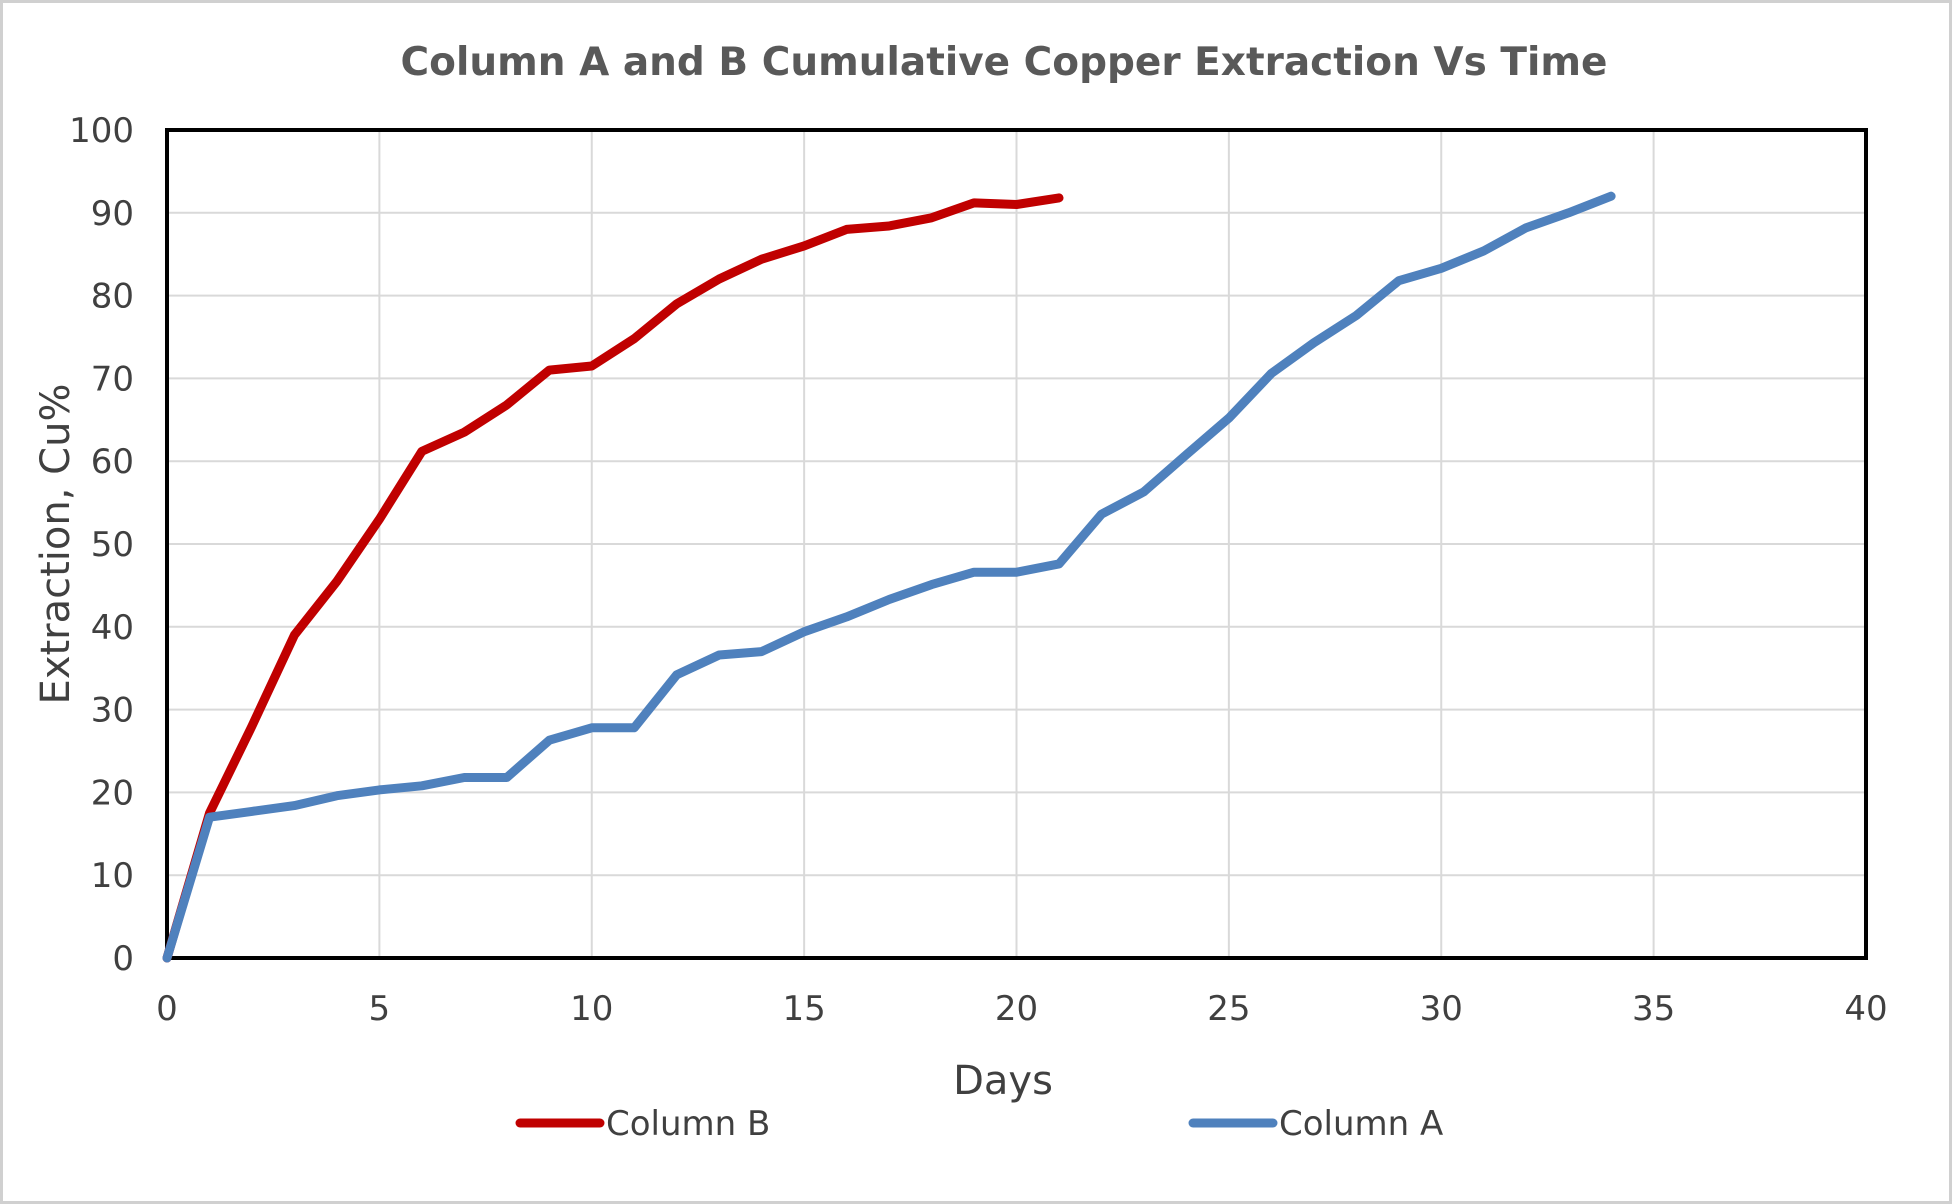 This screenshot has height=1204, width=1952. What do you see at coordinates (112, 628) in the screenshot?
I see `y-tick-label: 40` at bounding box center [112, 628].